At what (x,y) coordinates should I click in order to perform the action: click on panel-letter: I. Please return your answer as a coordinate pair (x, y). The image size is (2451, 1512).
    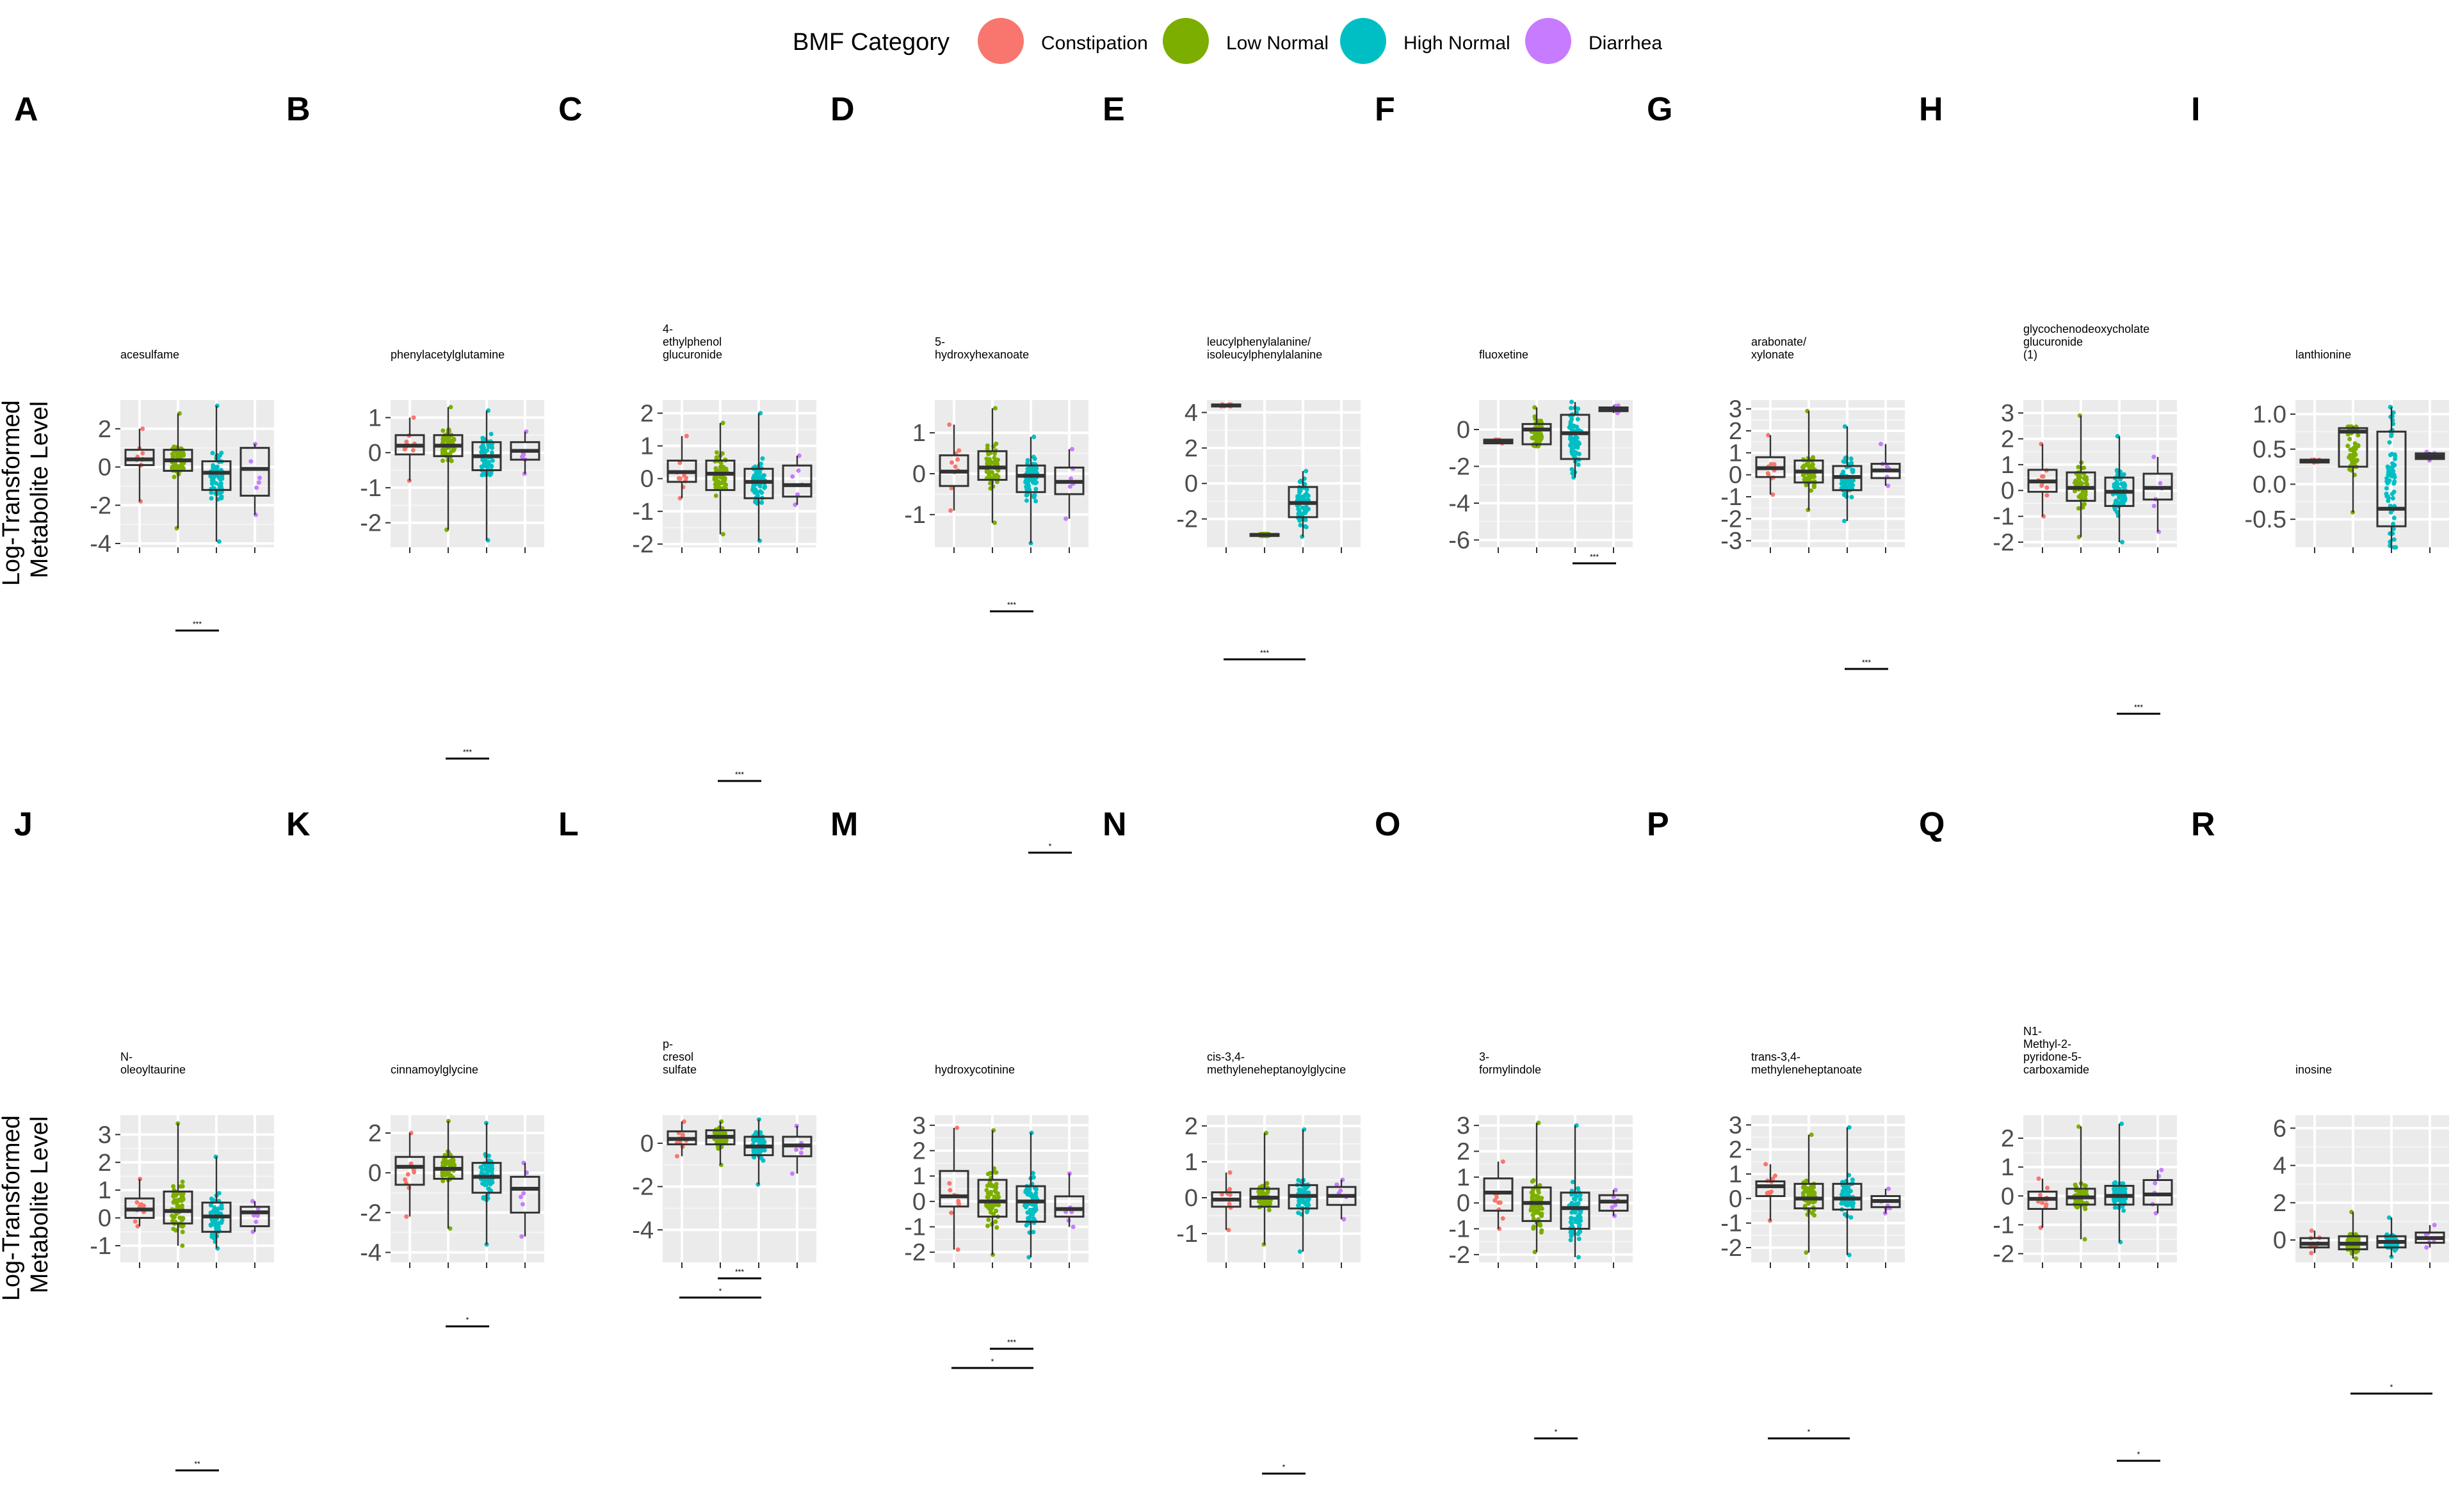
    Looking at the image, I should click on (2195, 109).